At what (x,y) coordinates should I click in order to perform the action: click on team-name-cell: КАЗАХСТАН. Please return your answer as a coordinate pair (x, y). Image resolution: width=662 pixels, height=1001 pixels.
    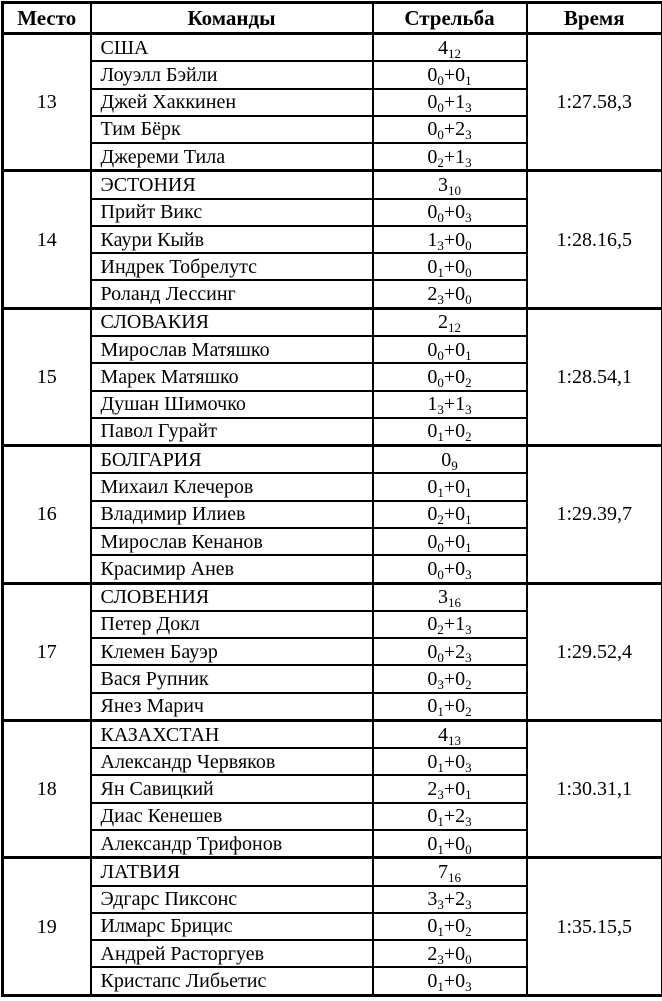
    Looking at the image, I should click on (232, 734).